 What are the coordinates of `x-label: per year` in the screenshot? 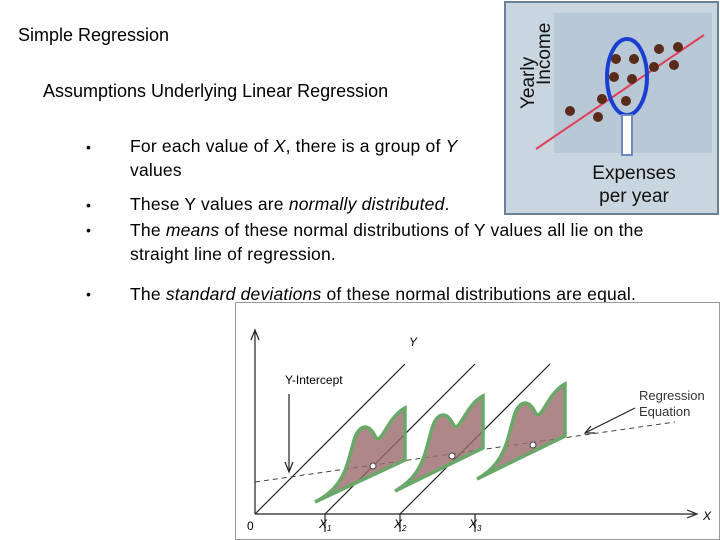 It's located at (634, 196).